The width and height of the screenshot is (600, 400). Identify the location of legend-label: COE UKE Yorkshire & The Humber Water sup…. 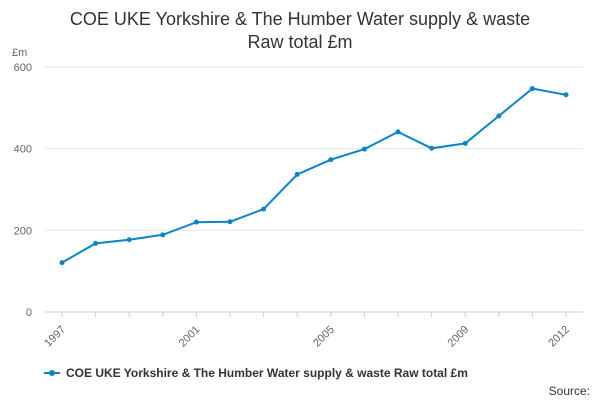
(267, 373).